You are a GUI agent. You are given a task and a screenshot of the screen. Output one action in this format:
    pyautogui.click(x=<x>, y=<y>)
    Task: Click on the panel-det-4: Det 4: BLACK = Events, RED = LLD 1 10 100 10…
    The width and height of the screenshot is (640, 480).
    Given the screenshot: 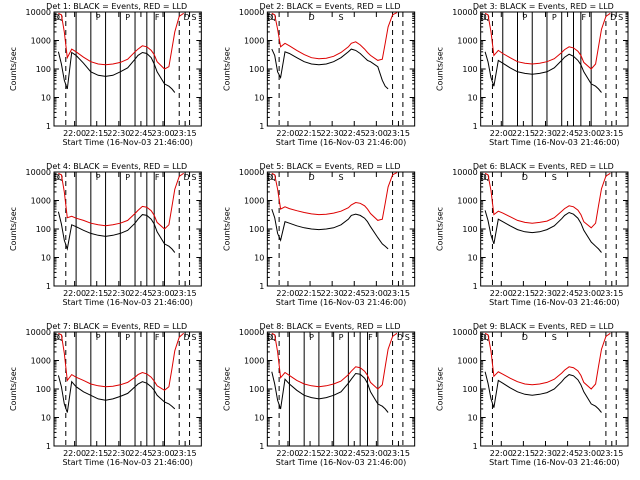 What is the action you would take?
    pyautogui.click(x=105, y=234)
    